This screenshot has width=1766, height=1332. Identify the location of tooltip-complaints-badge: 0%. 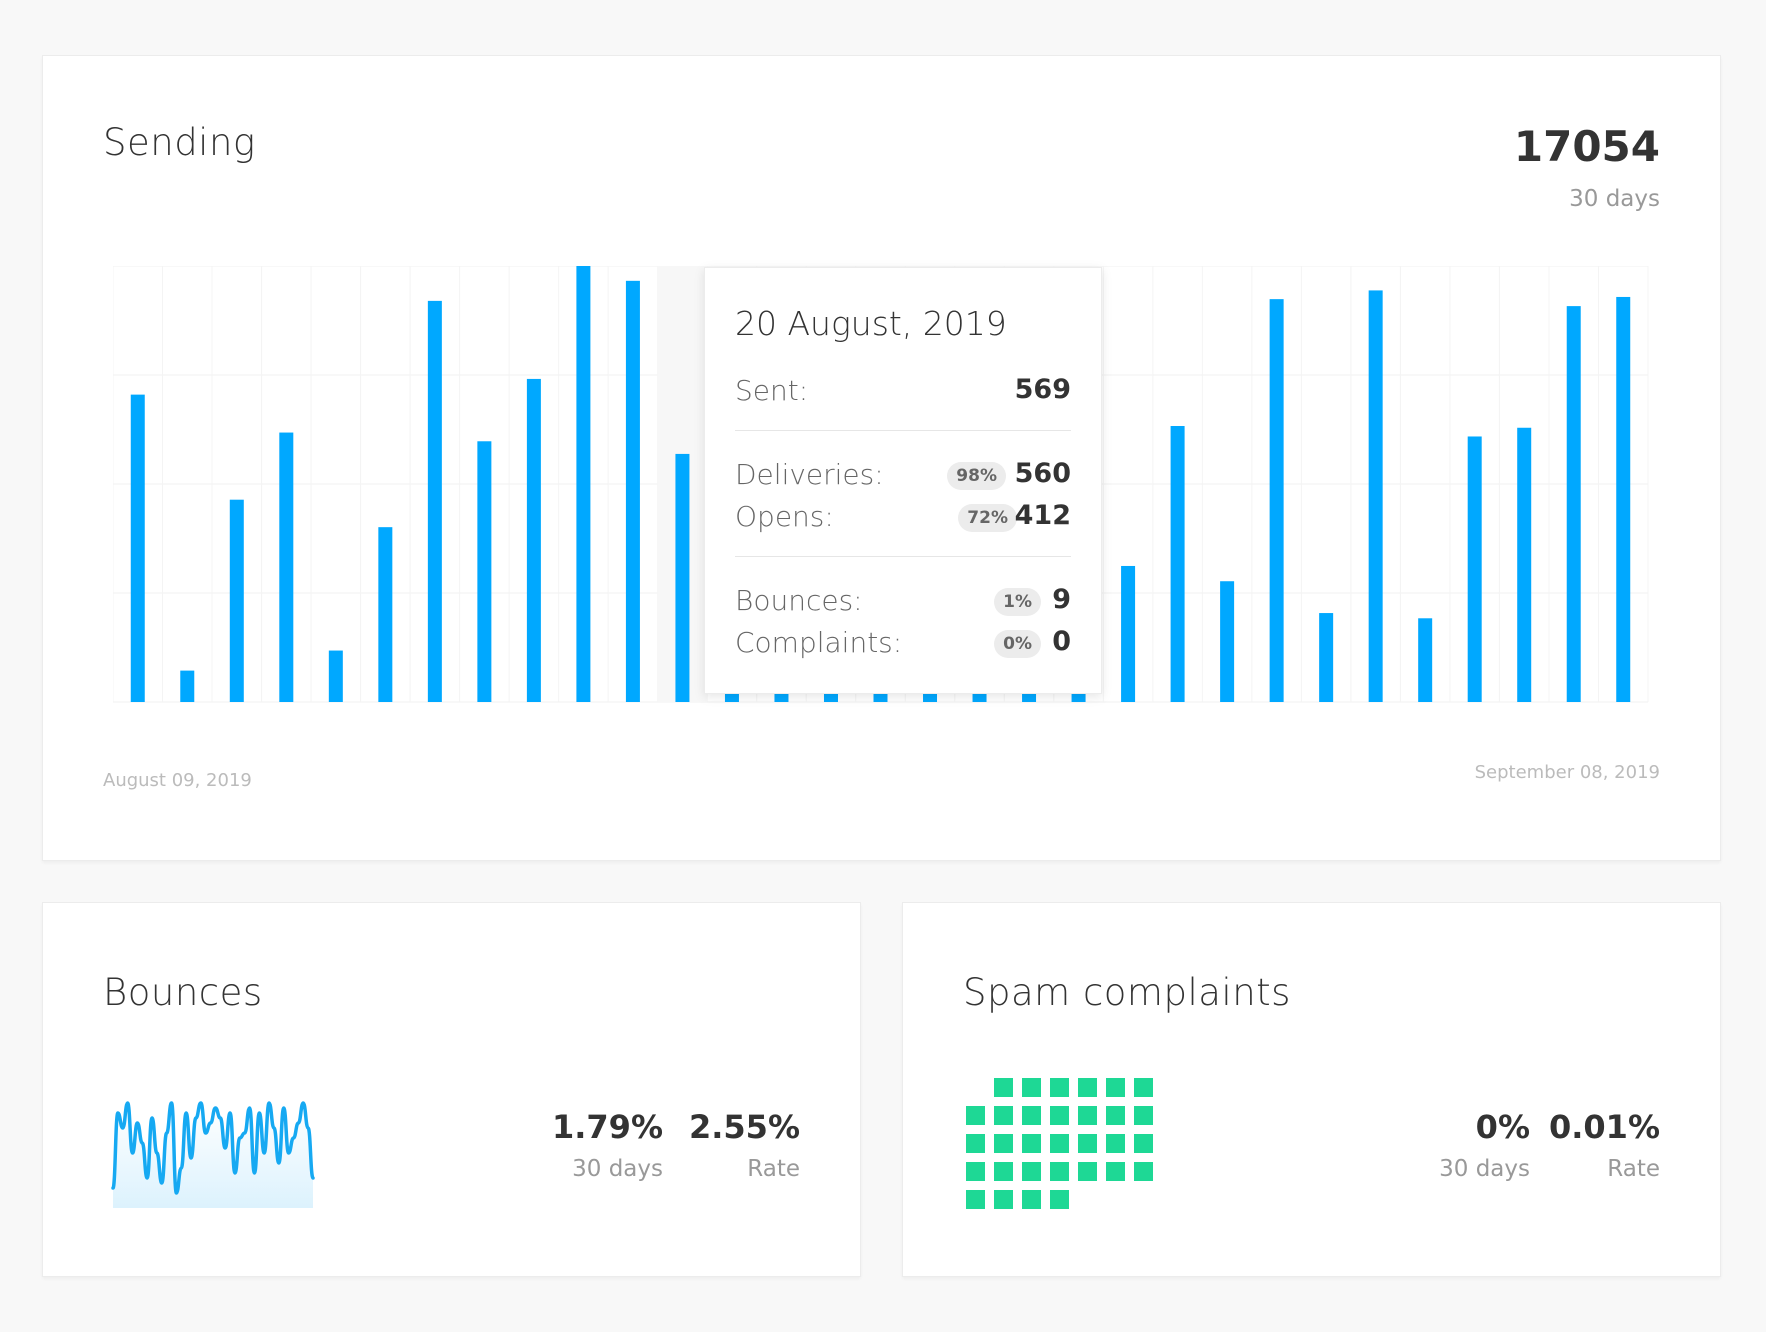
(1017, 644).